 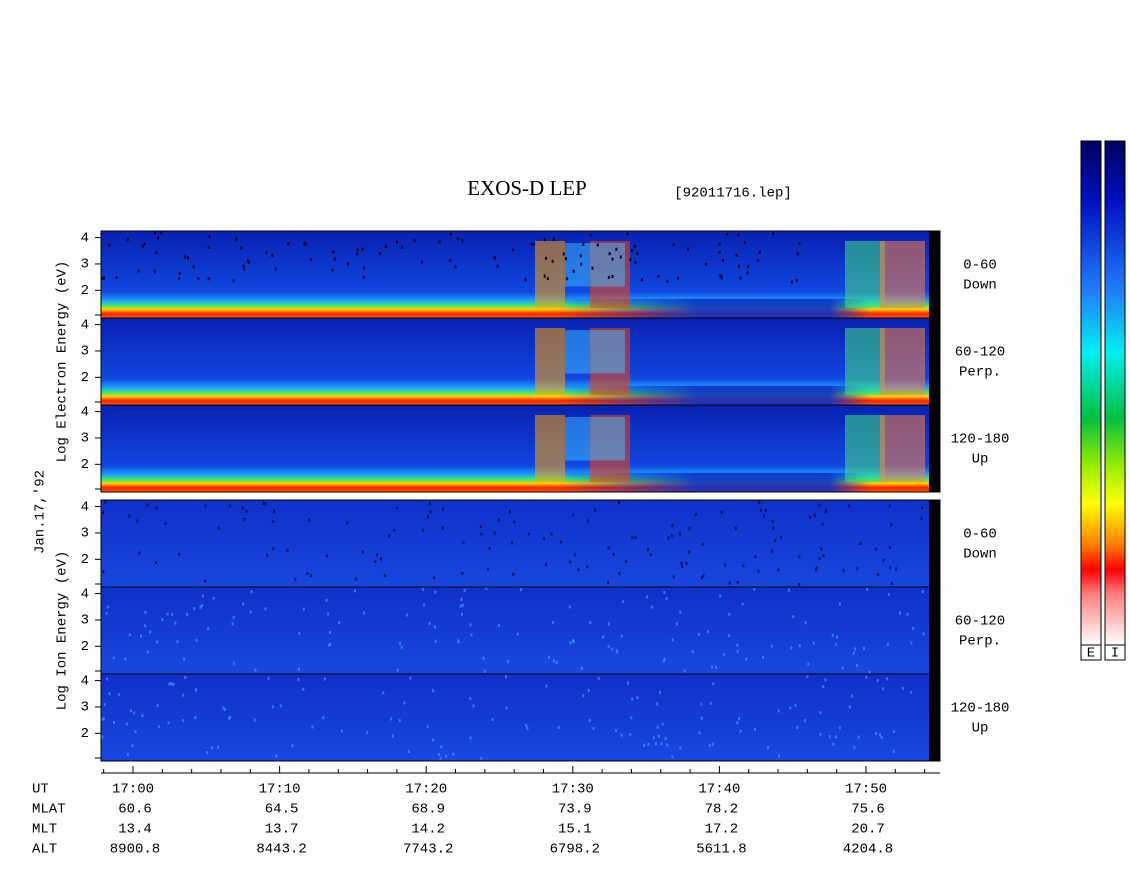 I want to click on row-value: 17:50, so click(x=866, y=790).